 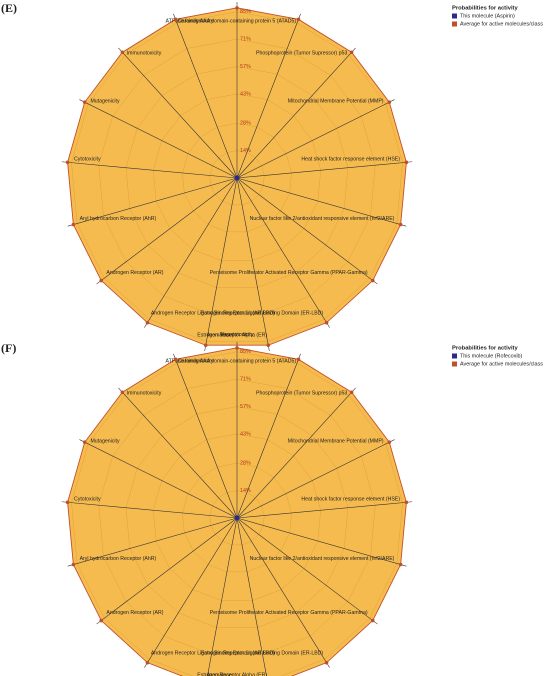 I want to click on r-tick-label: 57%, so click(x=245, y=67).